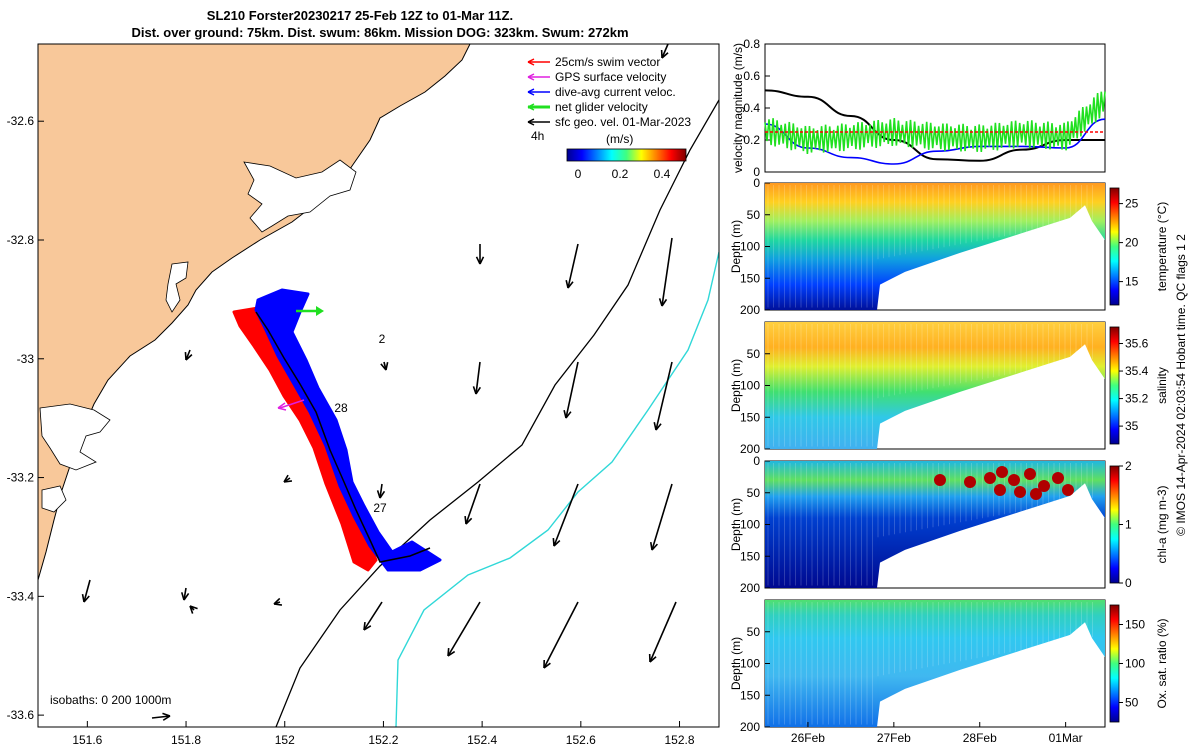 The width and height of the screenshot is (1200, 750). I want to click on legend-label: dive-avg current veloc., so click(615, 92).